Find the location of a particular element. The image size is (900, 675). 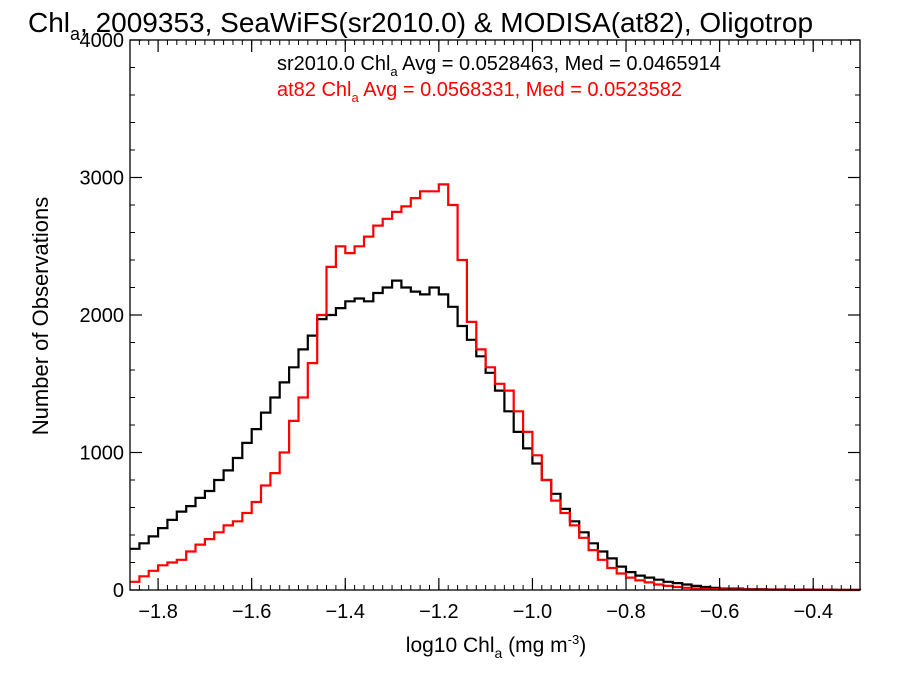

x-axis-label: log10 Chla (mg m-3) is located at coordinates (496, 646).